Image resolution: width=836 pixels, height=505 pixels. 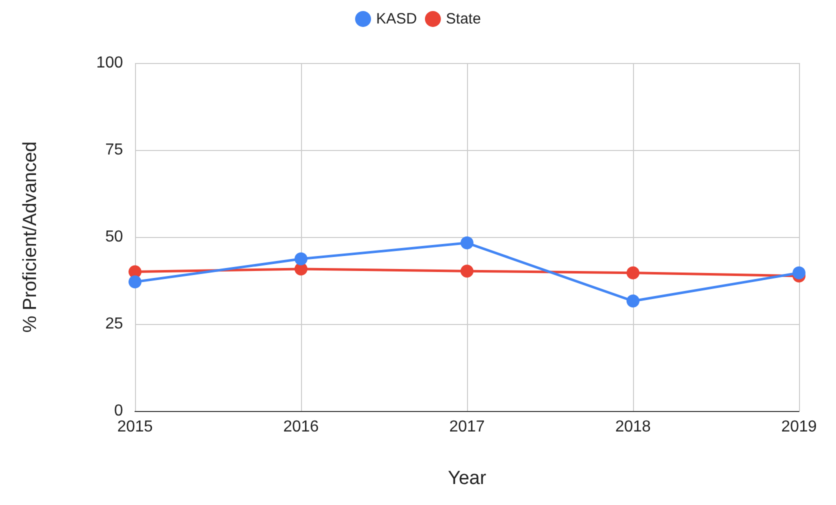 I want to click on legend-label: State, so click(x=463, y=19).